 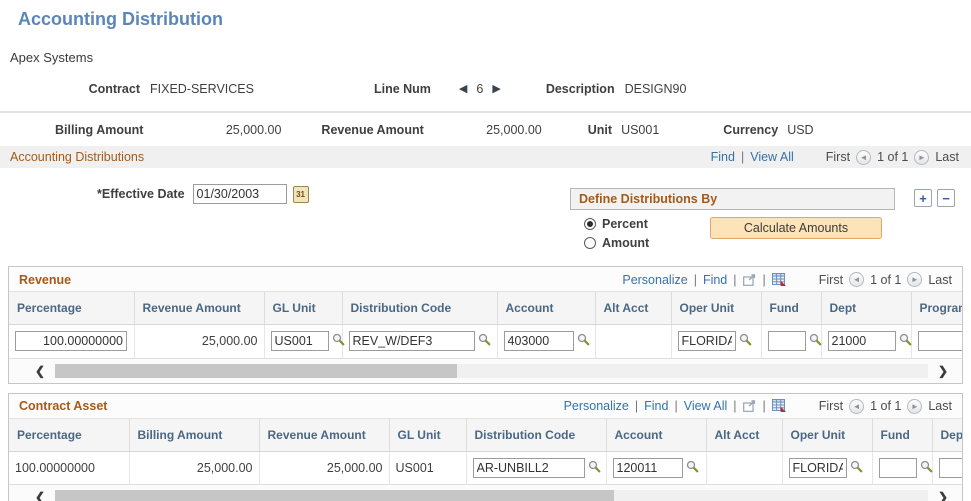 What do you see at coordinates (616, 89) in the screenshot?
I see `description-group: Description DESIGN90` at bounding box center [616, 89].